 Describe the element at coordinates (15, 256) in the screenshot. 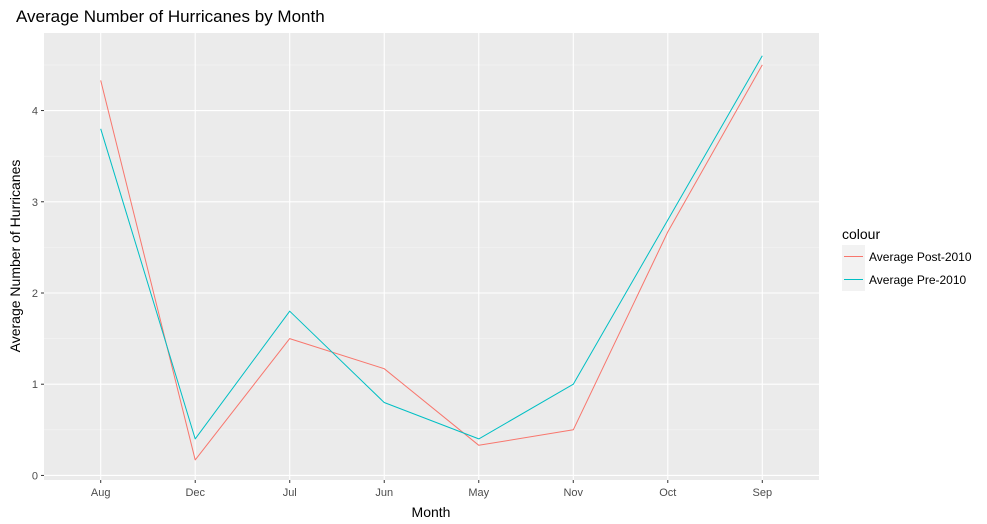

I see `y-axis-title: Average Number of Hurricanes` at that location.